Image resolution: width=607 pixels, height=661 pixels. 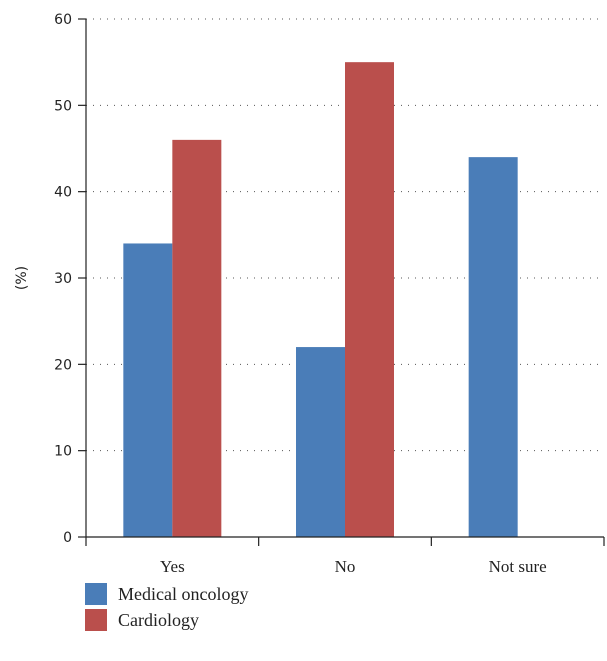 What do you see at coordinates (63, 20) in the screenshot?
I see `y-tick-label: 60` at bounding box center [63, 20].